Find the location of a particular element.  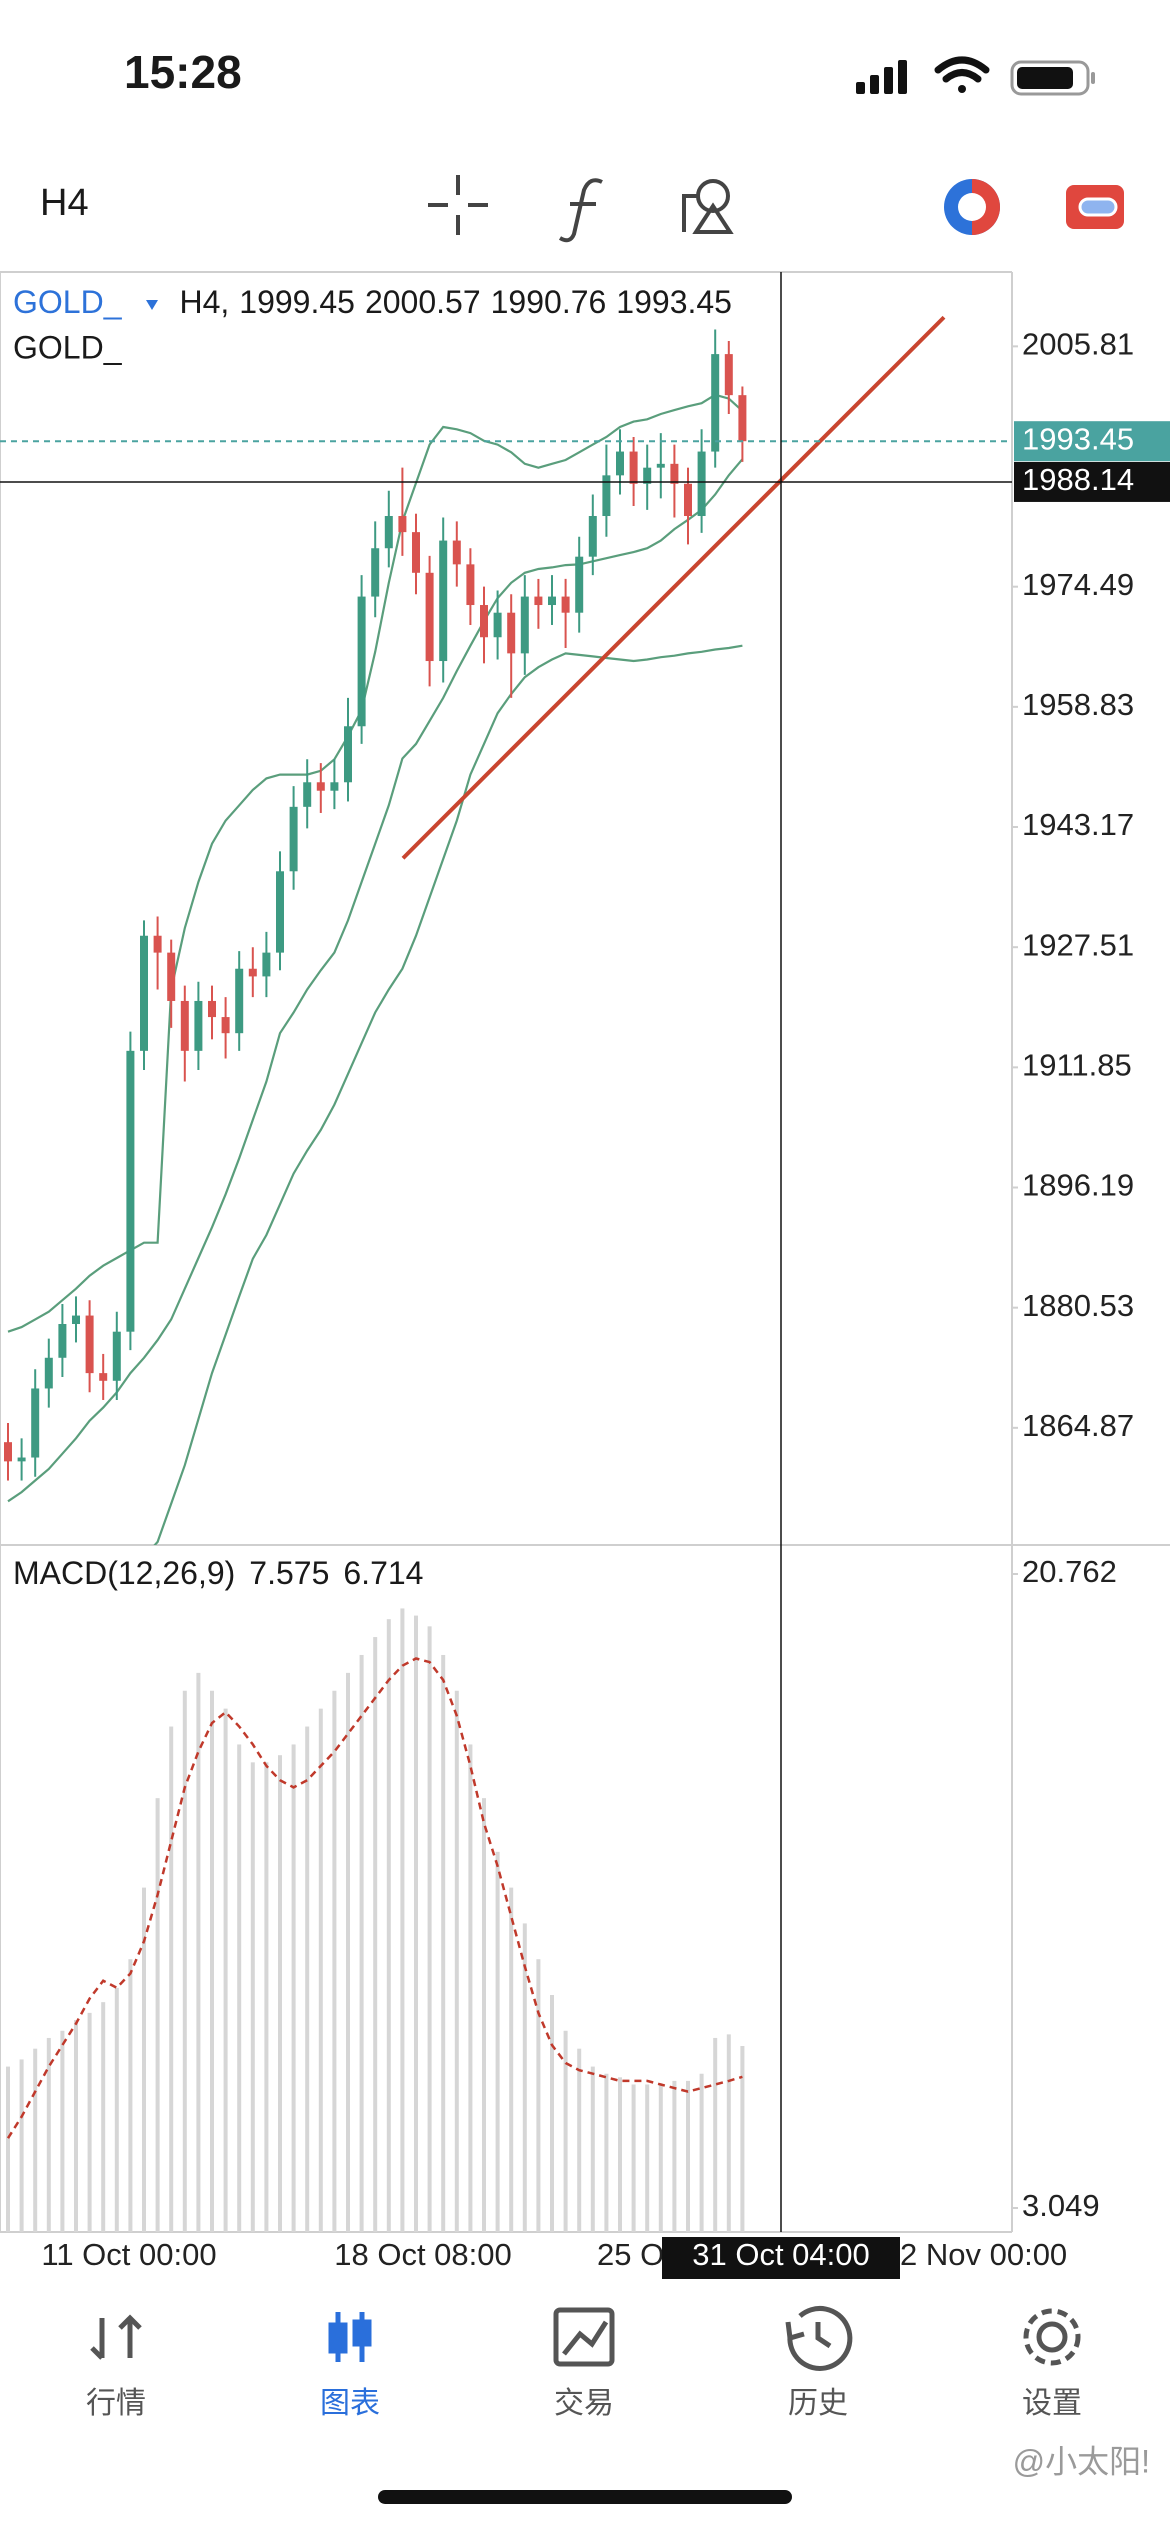

y-tick-label: 20.762 is located at coordinates (1069, 1571).